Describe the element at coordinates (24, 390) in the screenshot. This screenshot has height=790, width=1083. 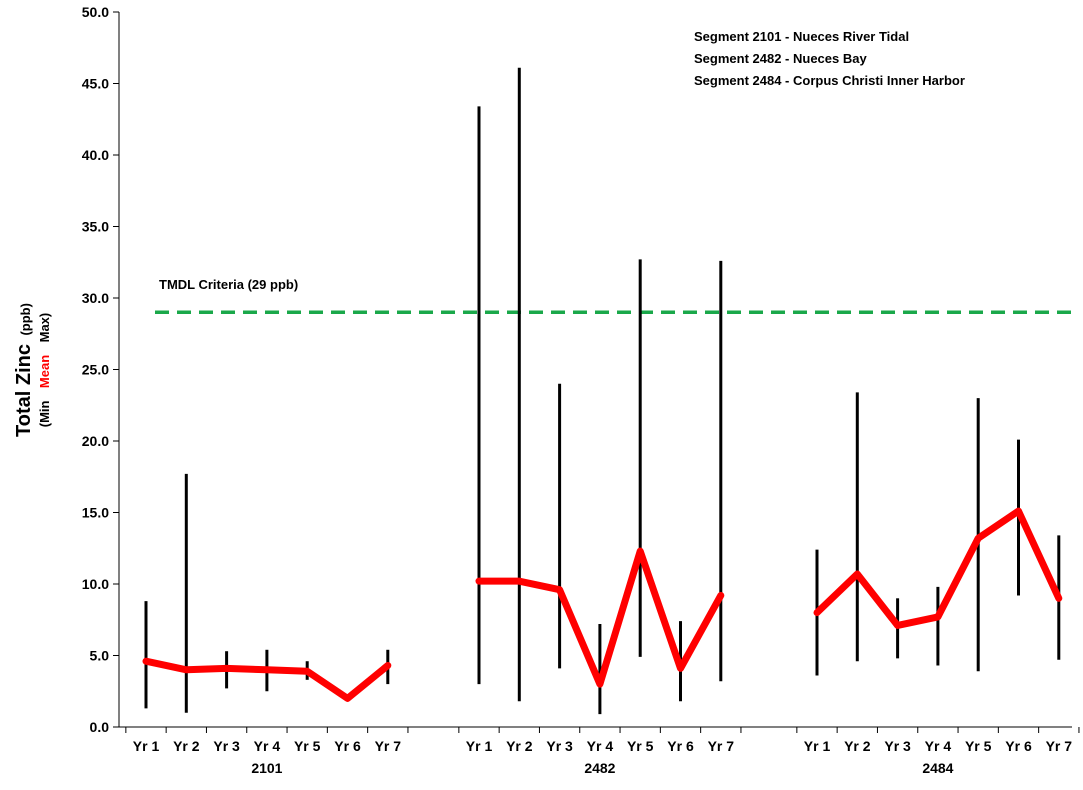
I see `y-axis-title-main: Total Zinc` at that location.